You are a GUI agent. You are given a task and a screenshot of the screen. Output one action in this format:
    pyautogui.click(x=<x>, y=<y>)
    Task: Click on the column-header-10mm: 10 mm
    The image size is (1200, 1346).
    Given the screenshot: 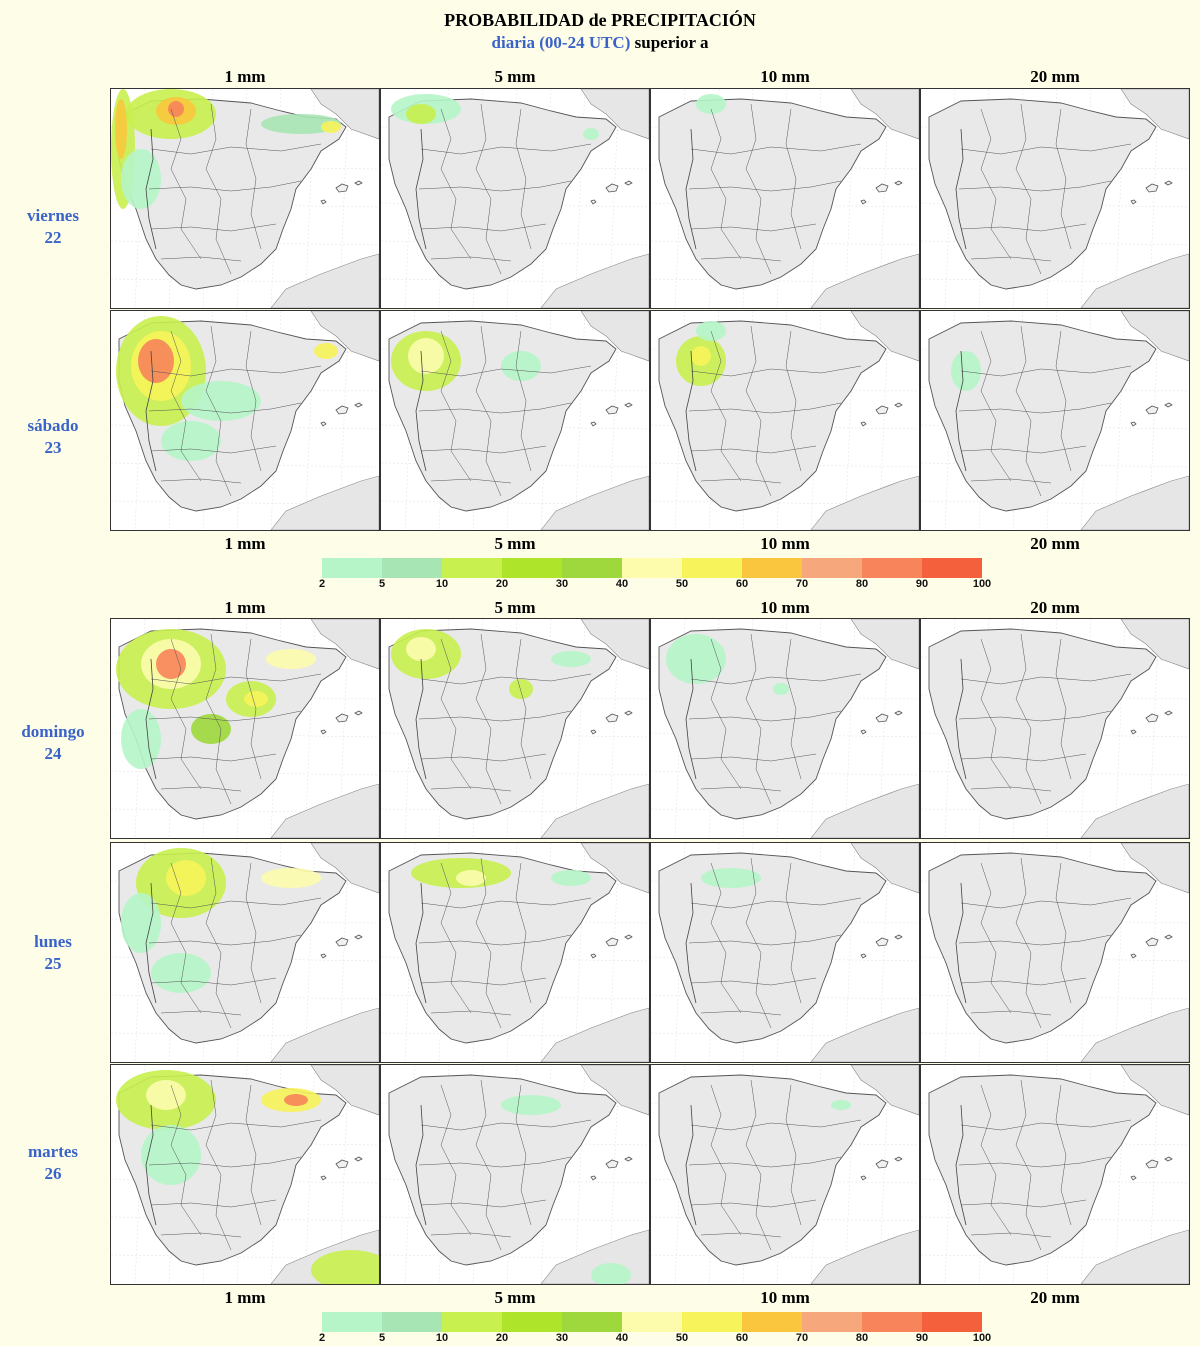 What is the action you would take?
    pyautogui.click(x=785, y=76)
    